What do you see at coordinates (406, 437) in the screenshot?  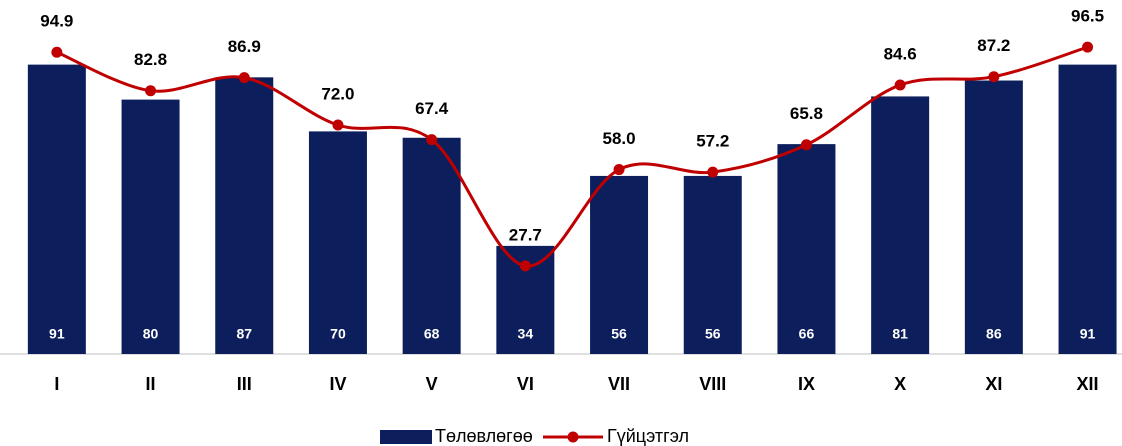 I see `legend-swatch` at bounding box center [406, 437].